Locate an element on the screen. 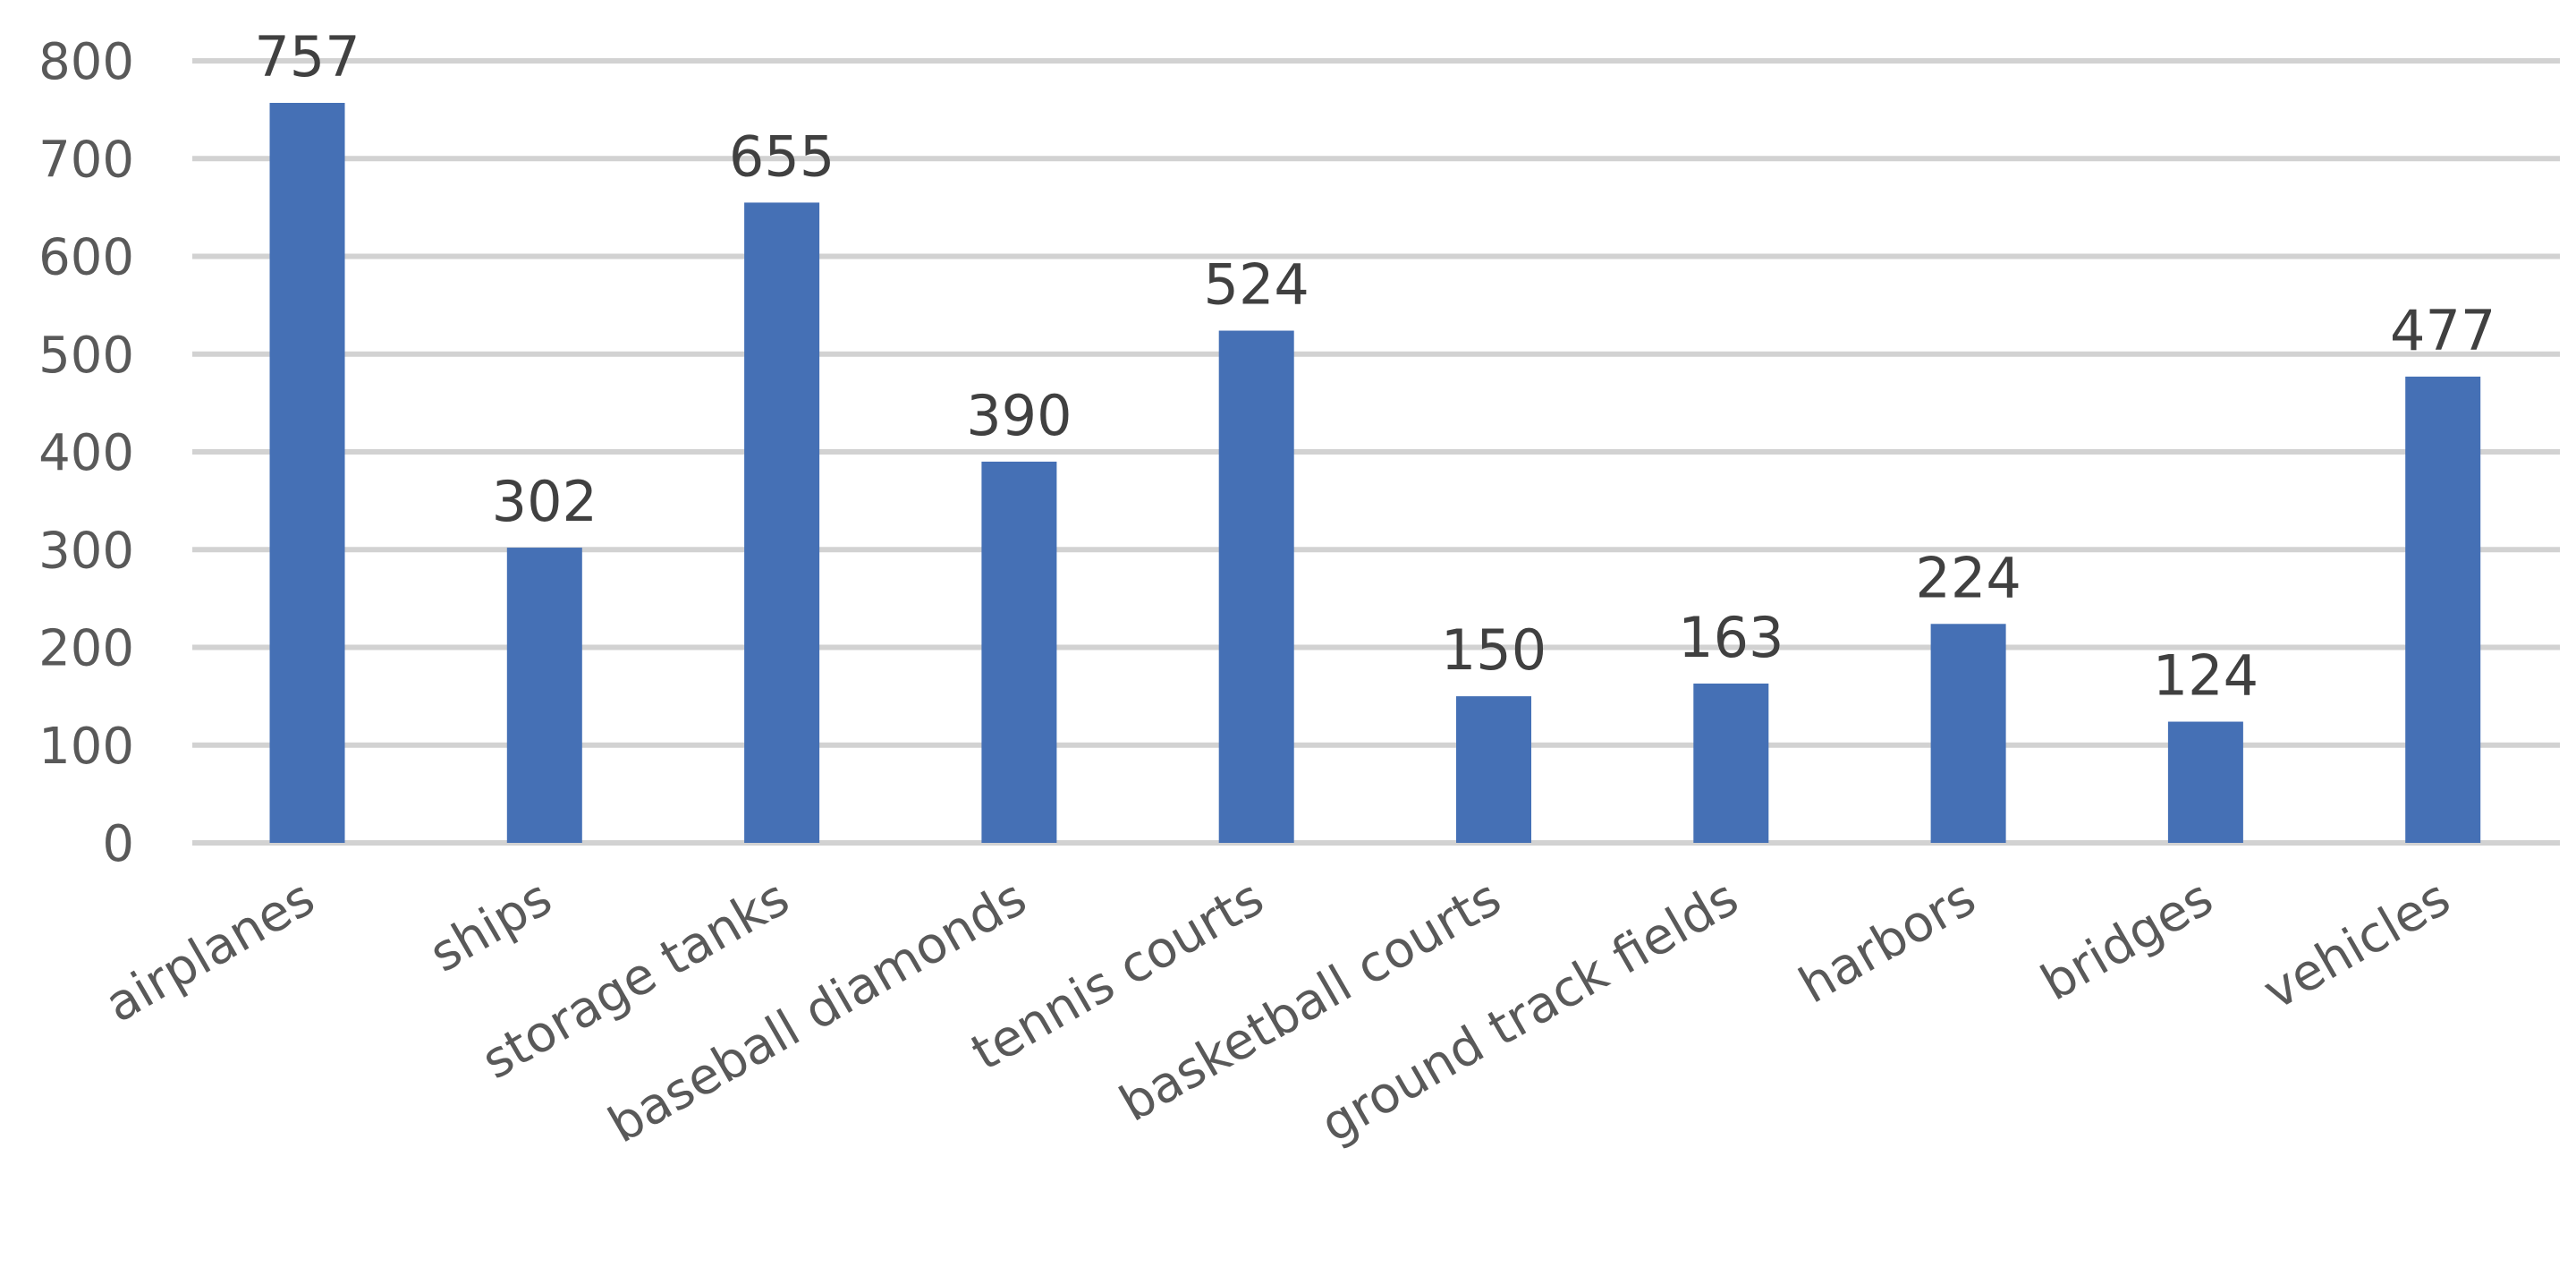 This screenshot has height=1267, width=2576. y-axis-tick-labels: 0 100 200 300 400 500 600 700 800 is located at coordinates (86, 453).